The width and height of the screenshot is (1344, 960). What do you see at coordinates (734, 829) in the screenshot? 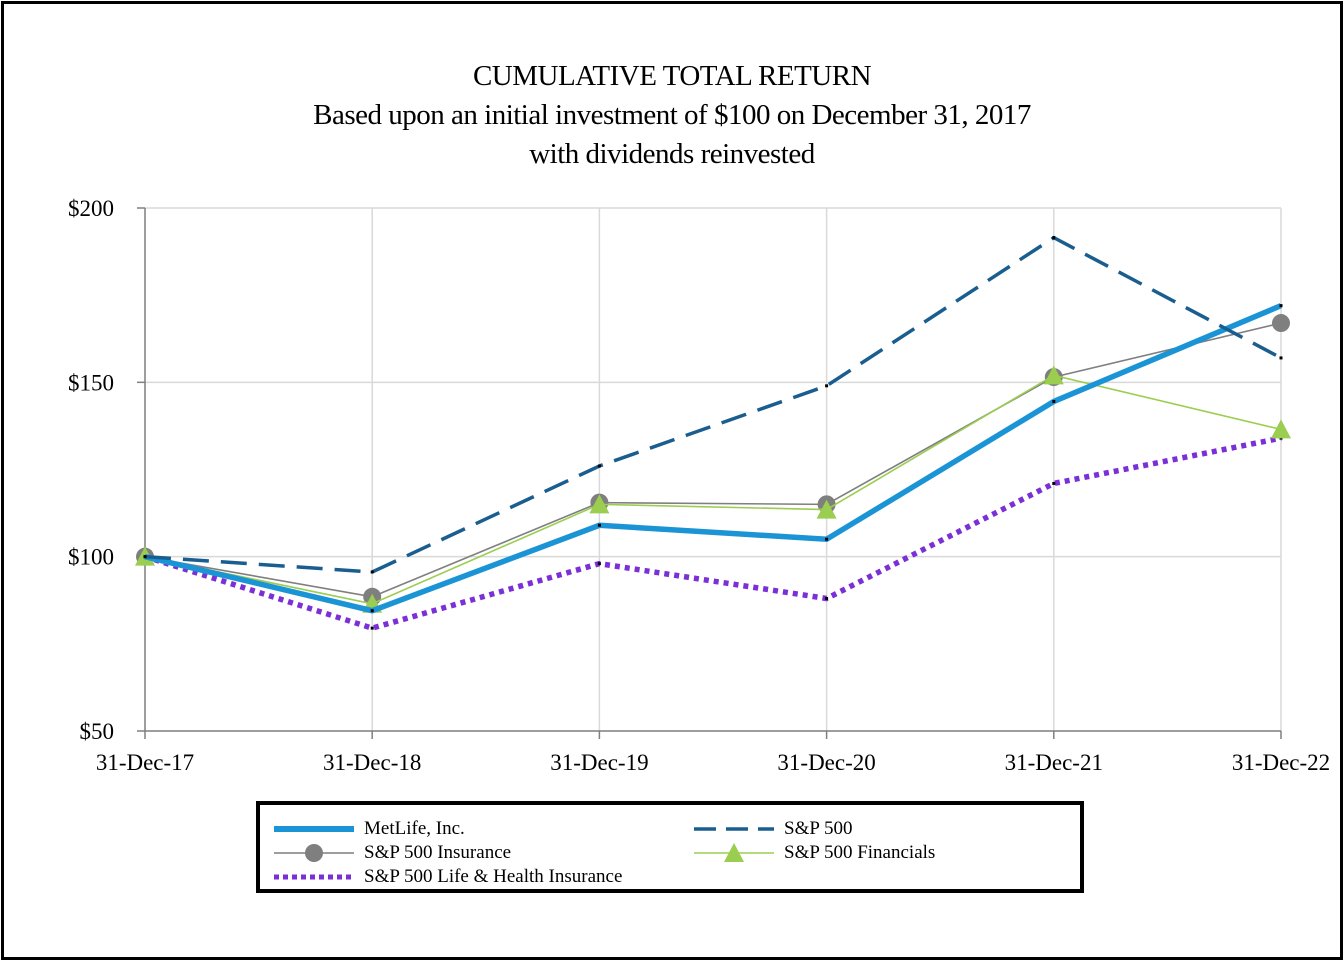
I see `legend-swatch-sp500` at bounding box center [734, 829].